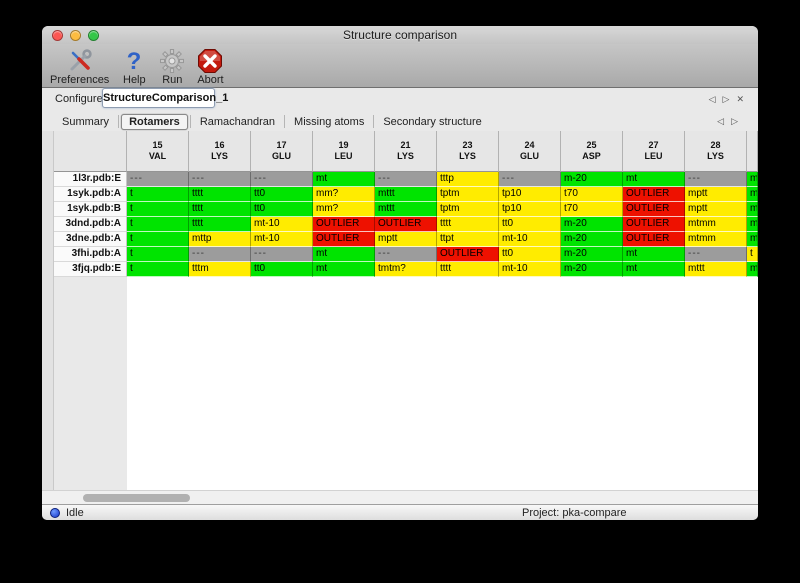  What do you see at coordinates (90, 254) in the screenshot?
I see `row-label: 3fhi.pdb:A` at bounding box center [90, 254].